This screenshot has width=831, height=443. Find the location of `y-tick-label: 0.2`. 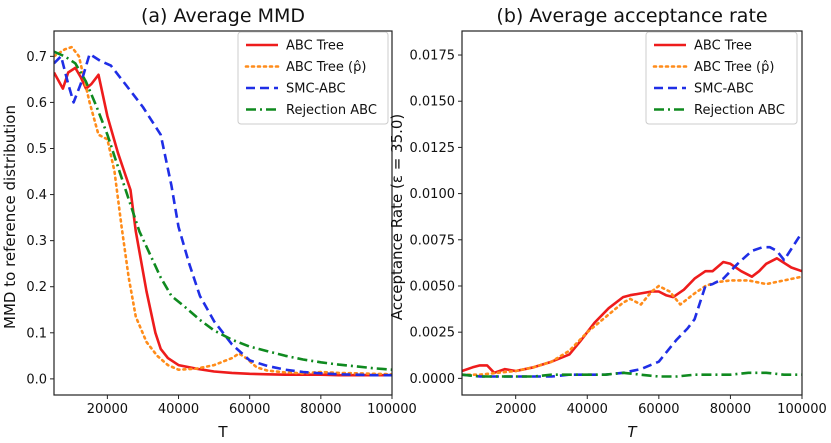

y-tick-label: 0.2 is located at coordinates (36, 287).